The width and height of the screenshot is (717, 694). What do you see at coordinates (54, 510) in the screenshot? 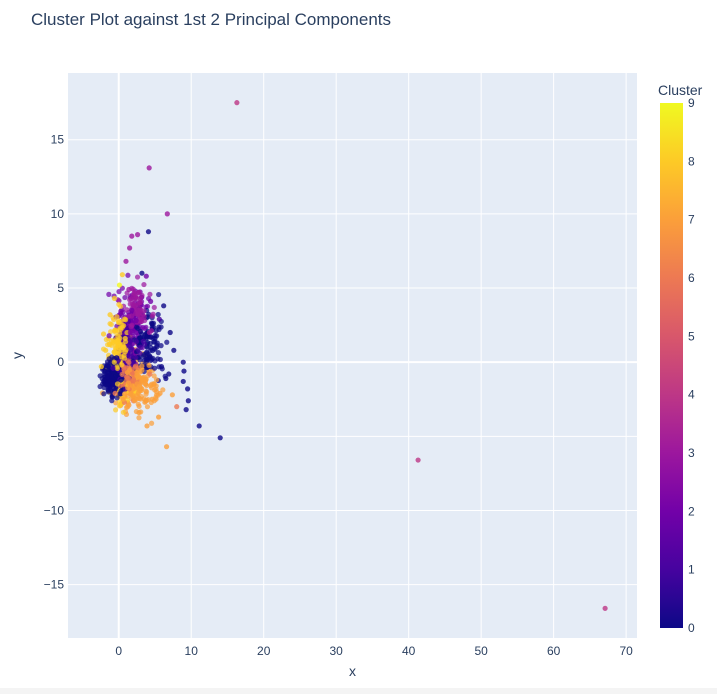
I see `y-tick-label: −10` at bounding box center [54, 510].